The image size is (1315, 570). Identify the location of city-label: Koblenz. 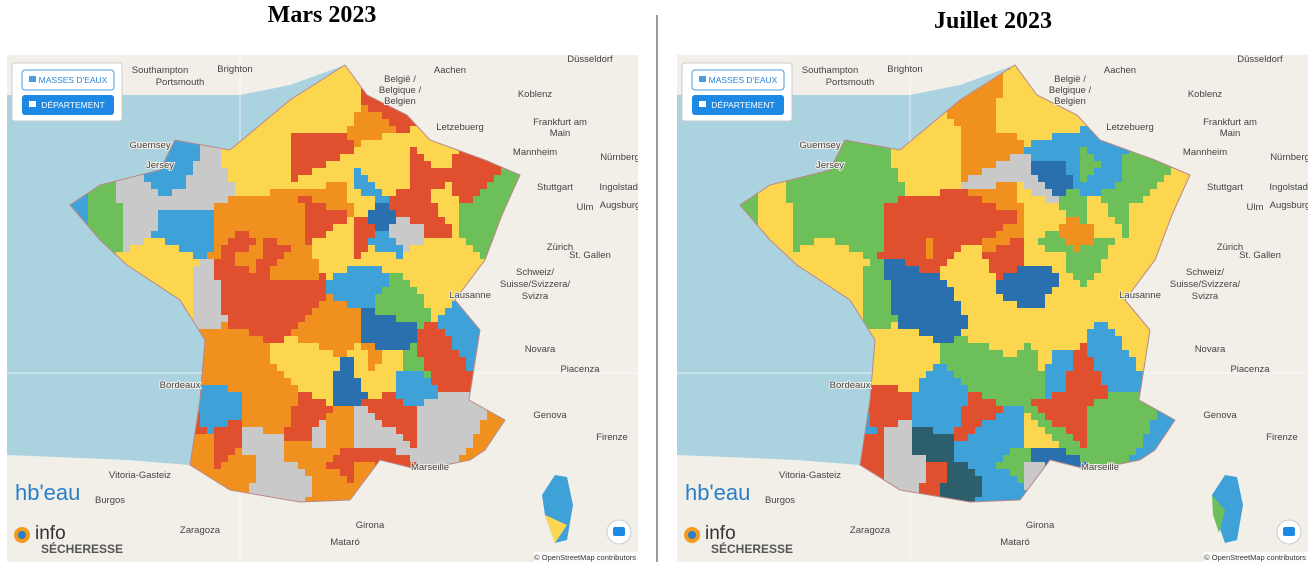
(535, 94).